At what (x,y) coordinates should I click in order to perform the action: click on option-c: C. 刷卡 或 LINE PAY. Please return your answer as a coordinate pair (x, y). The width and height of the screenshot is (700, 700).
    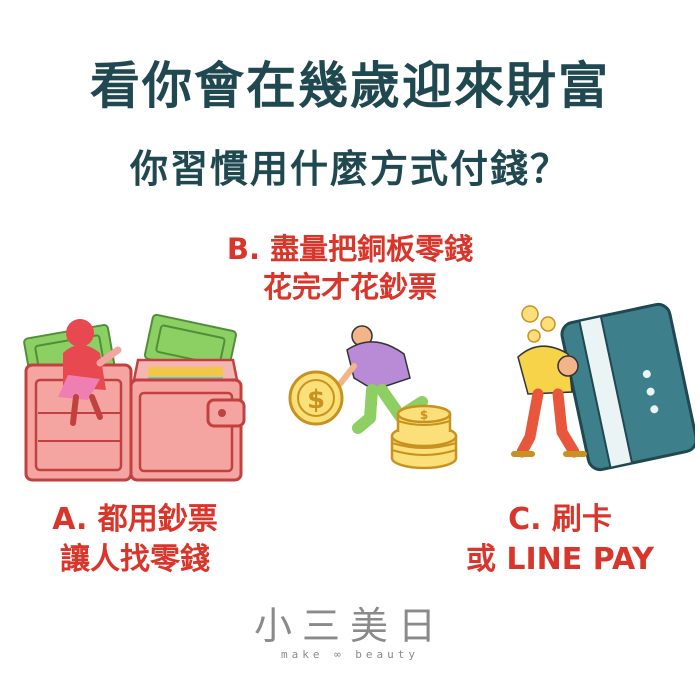
    Looking at the image, I should click on (560, 539).